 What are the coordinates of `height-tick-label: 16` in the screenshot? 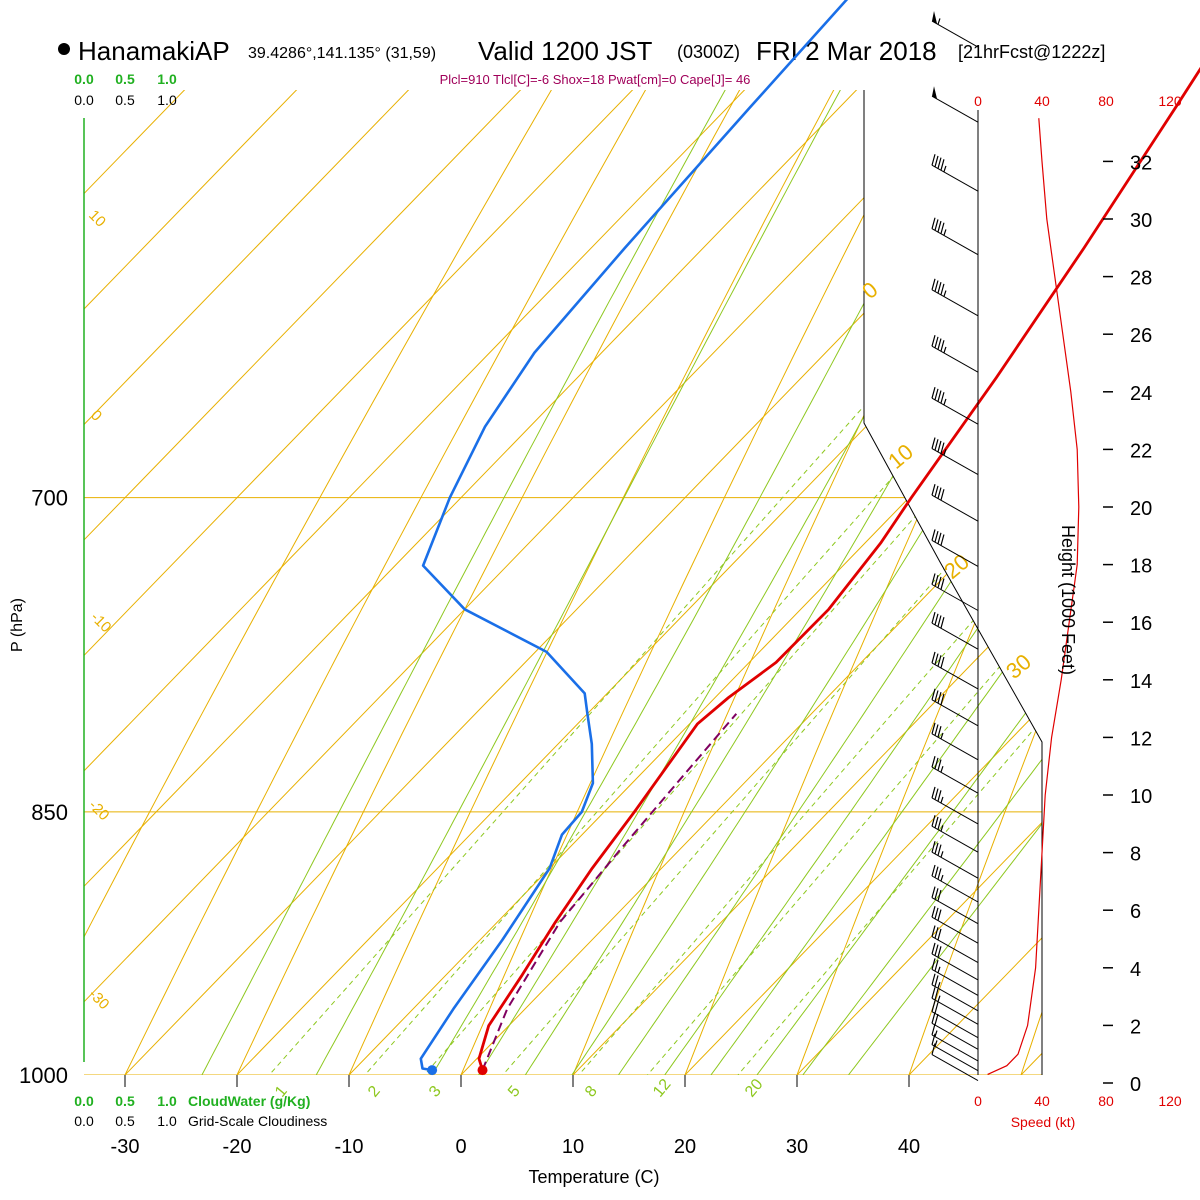 It's located at (1141, 624).